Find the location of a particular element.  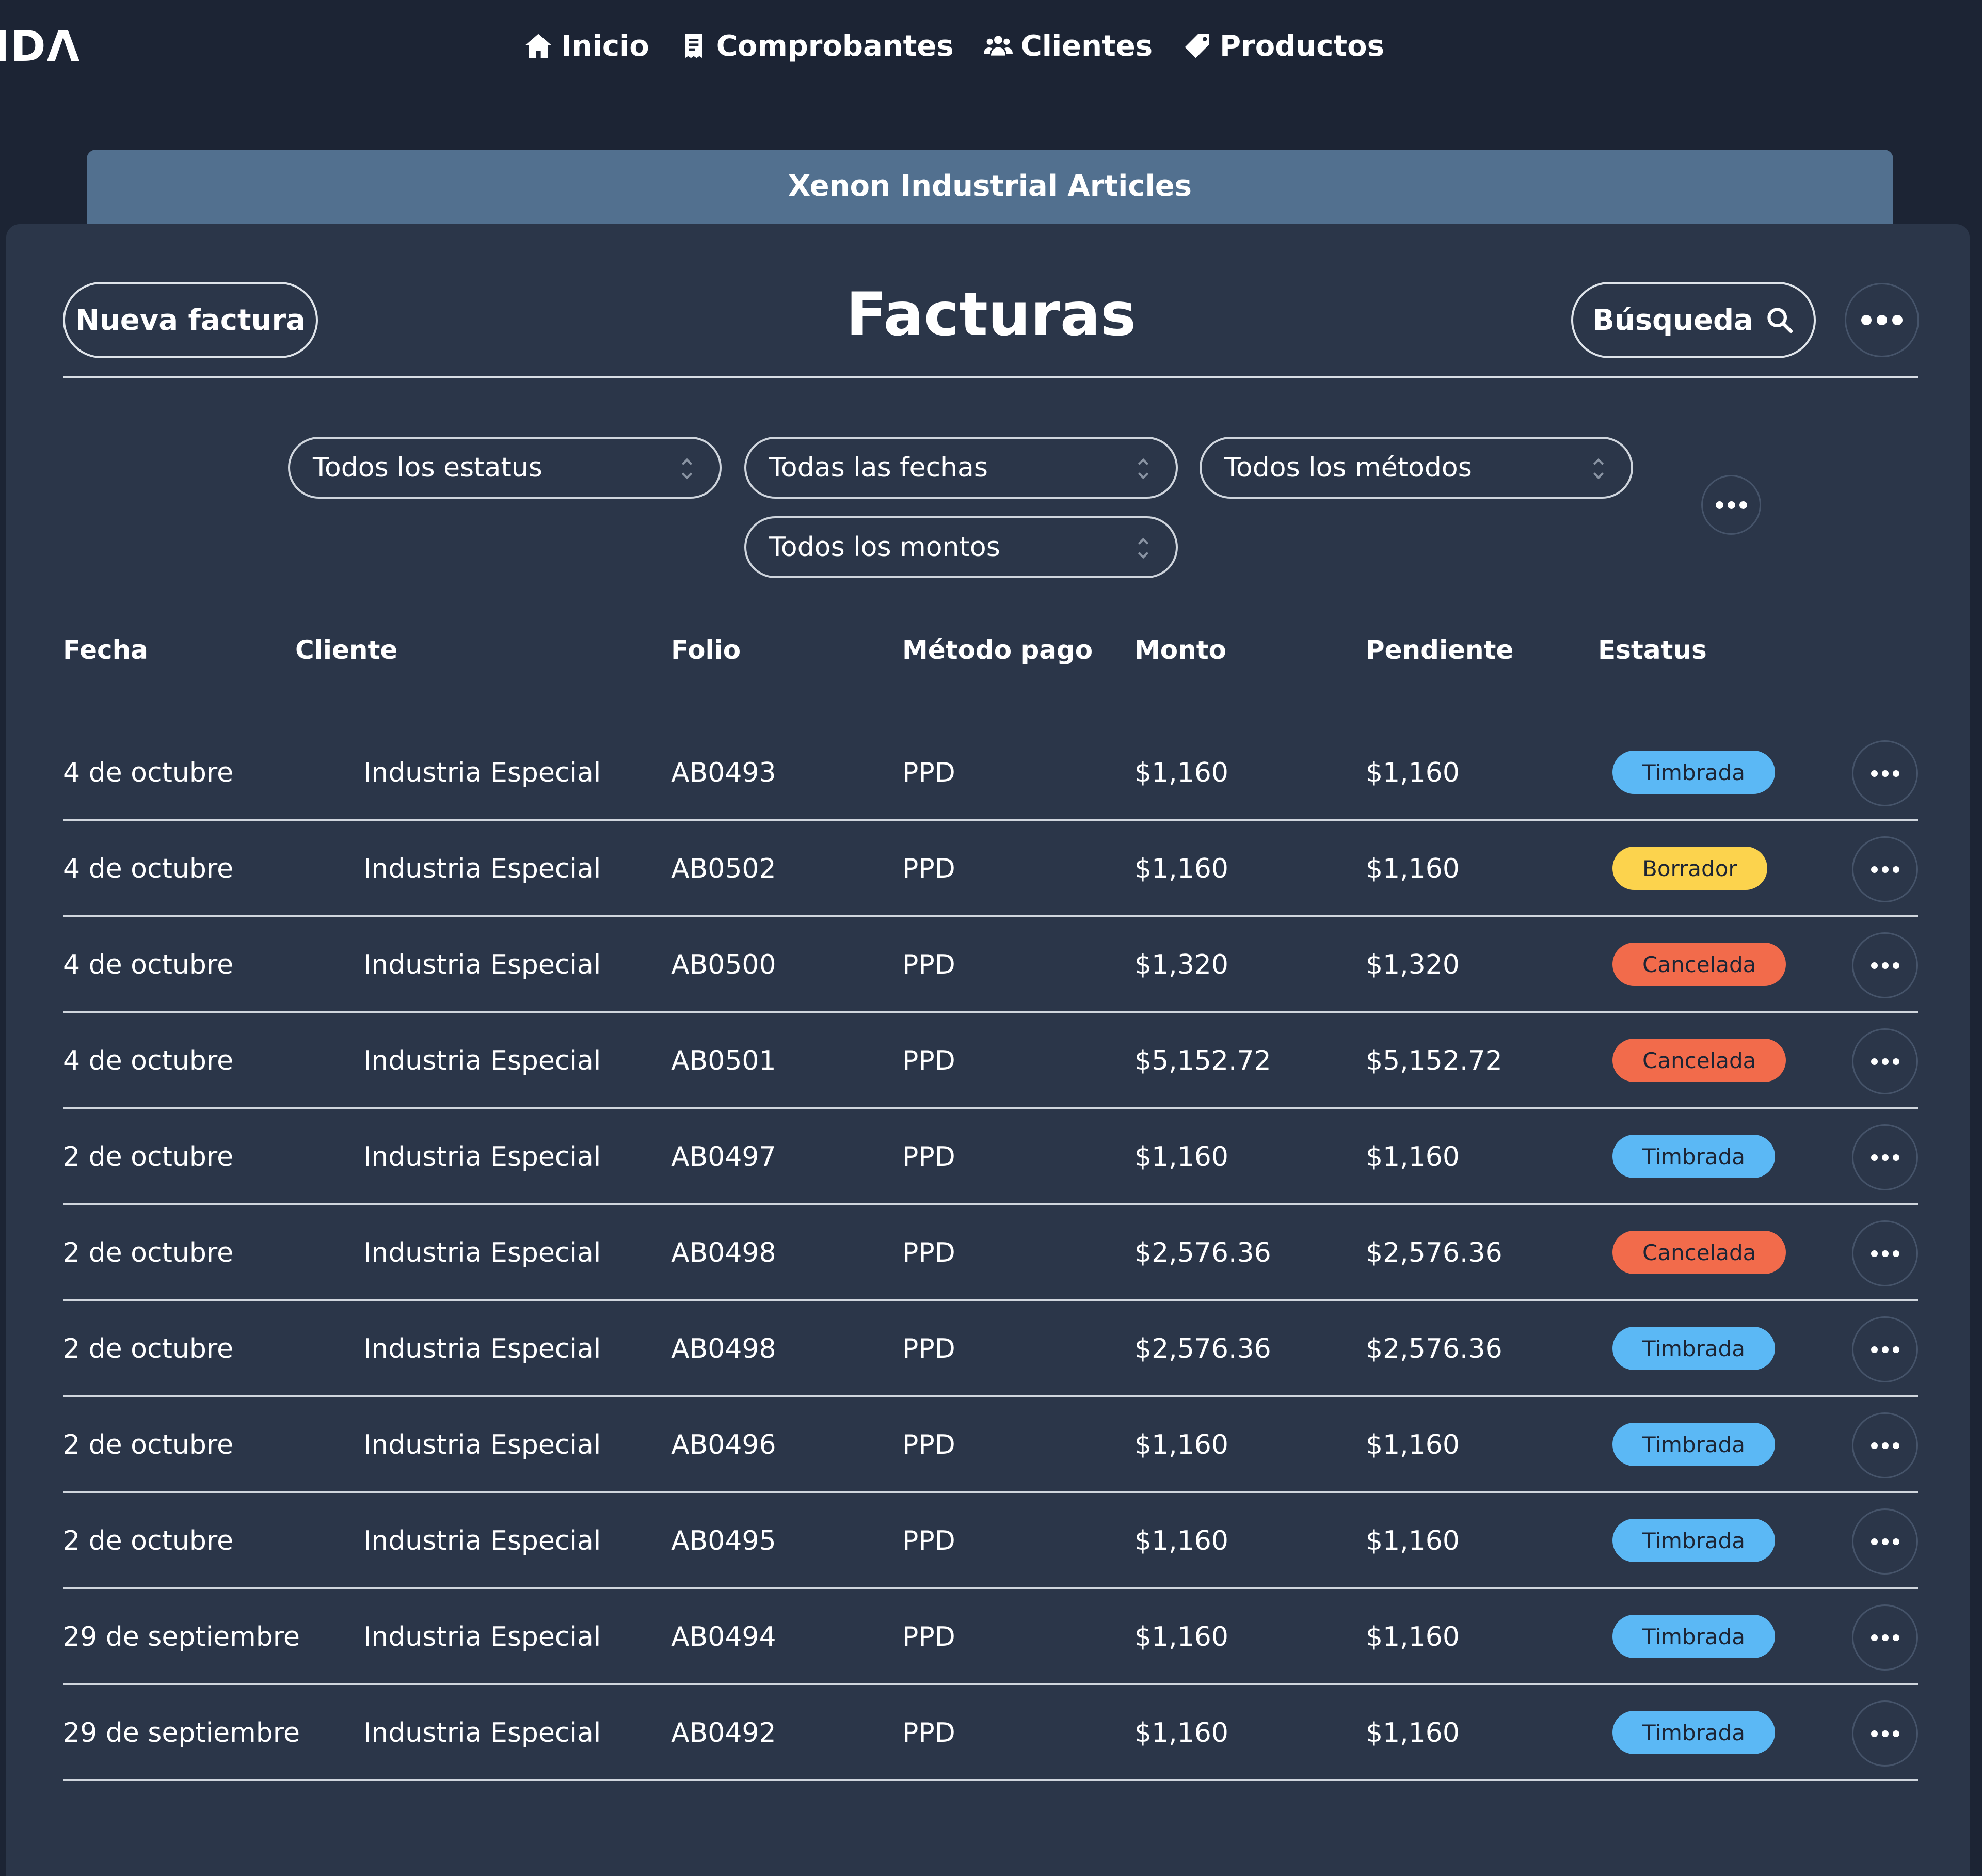

cell-fecha: 4 de octubre is located at coordinates (148, 772).